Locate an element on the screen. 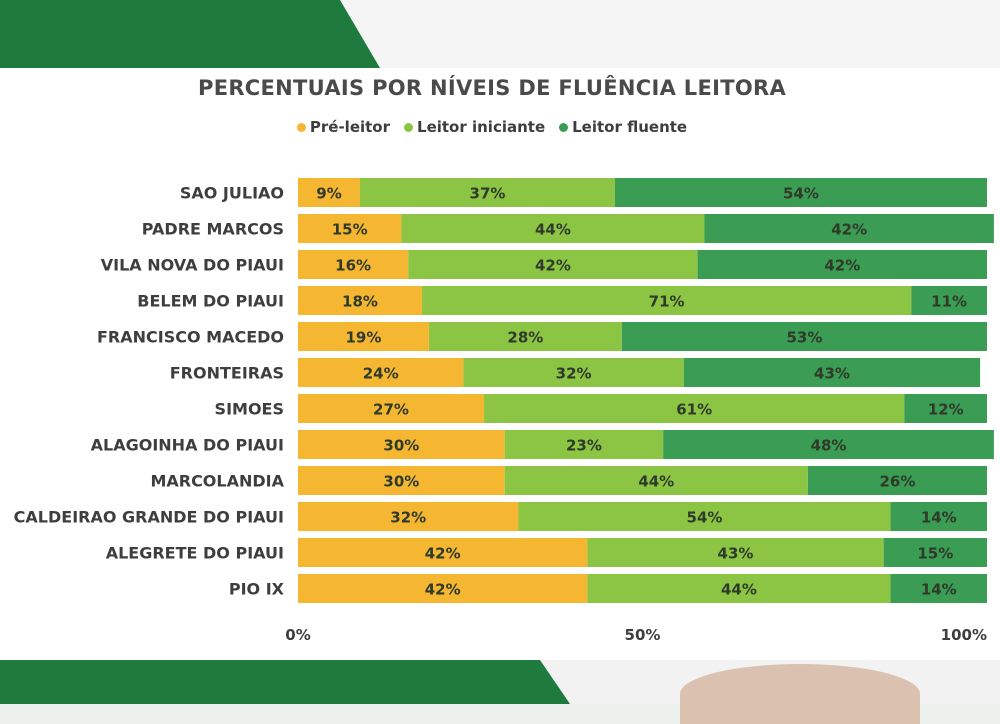  category-label-padre-marcos: PADRE MARCOS is located at coordinates (213, 229).